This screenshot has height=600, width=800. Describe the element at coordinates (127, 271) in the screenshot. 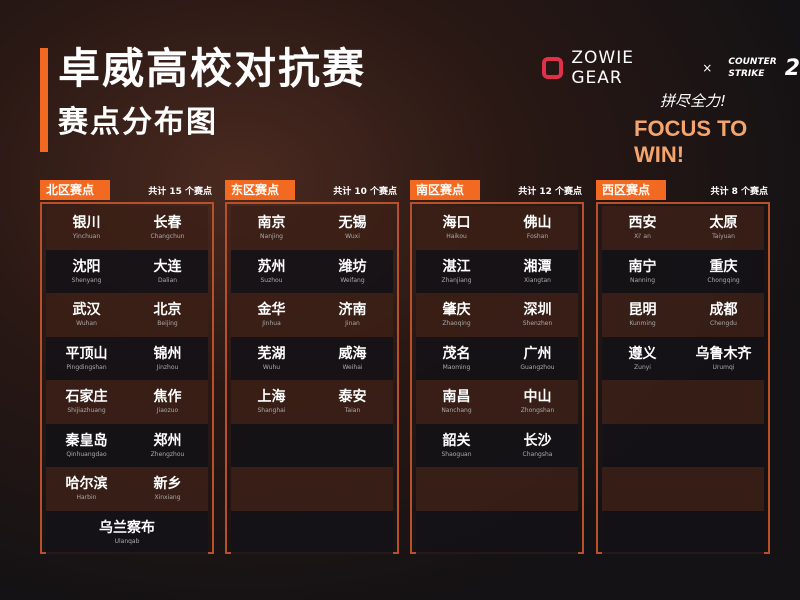

I see `table-row: 沈阳 Shenyang 大连 Dalian` at that location.